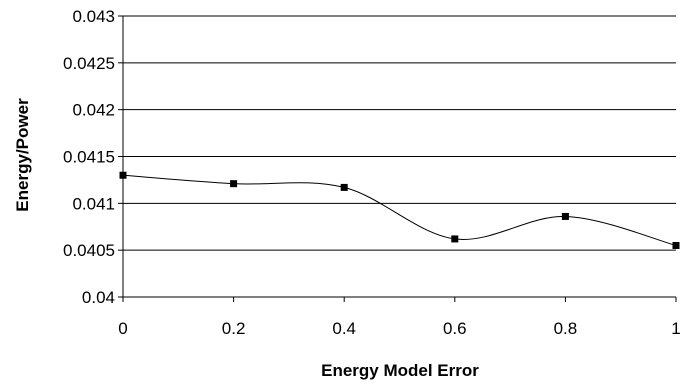 This screenshot has width=692, height=388. Describe the element at coordinates (455, 328) in the screenshot. I see `x-tick-label: 0.6` at that location.